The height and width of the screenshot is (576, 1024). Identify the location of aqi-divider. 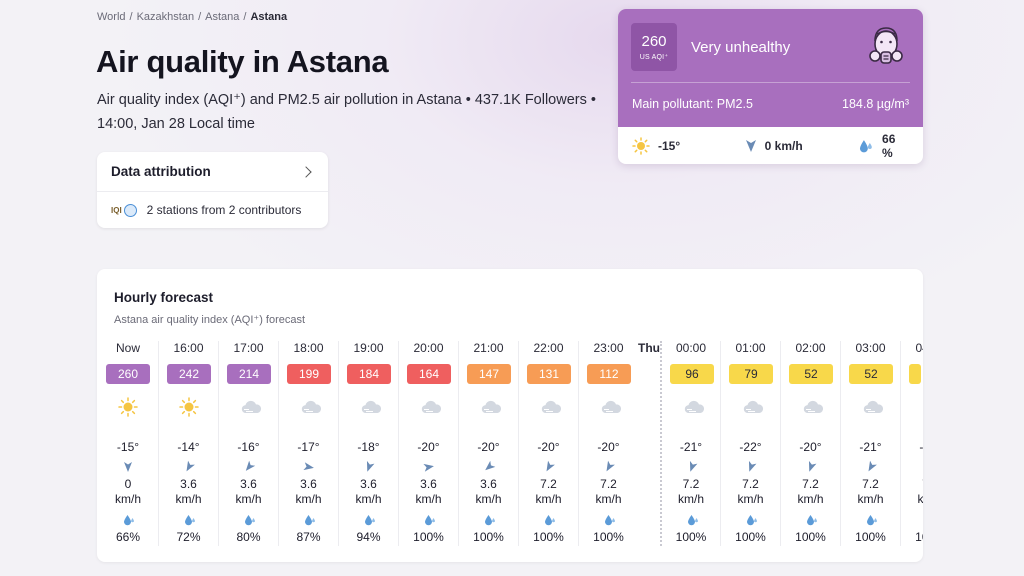
(770, 82).